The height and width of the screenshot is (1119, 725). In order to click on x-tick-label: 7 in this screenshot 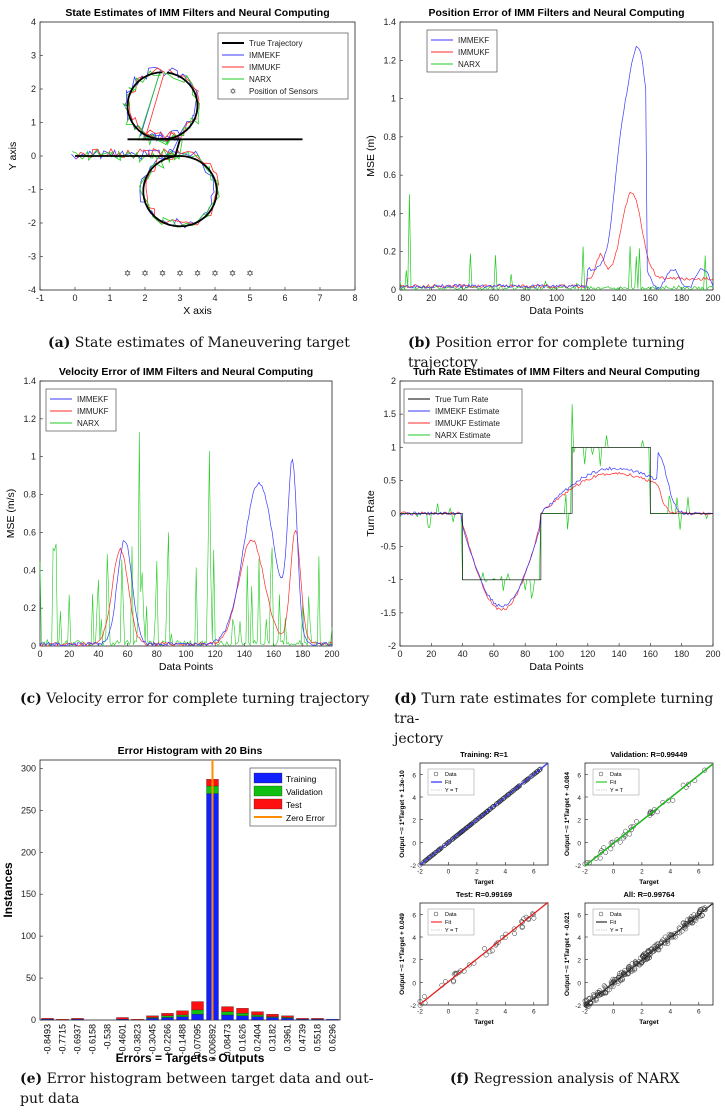, I will do `click(319, 298)`.